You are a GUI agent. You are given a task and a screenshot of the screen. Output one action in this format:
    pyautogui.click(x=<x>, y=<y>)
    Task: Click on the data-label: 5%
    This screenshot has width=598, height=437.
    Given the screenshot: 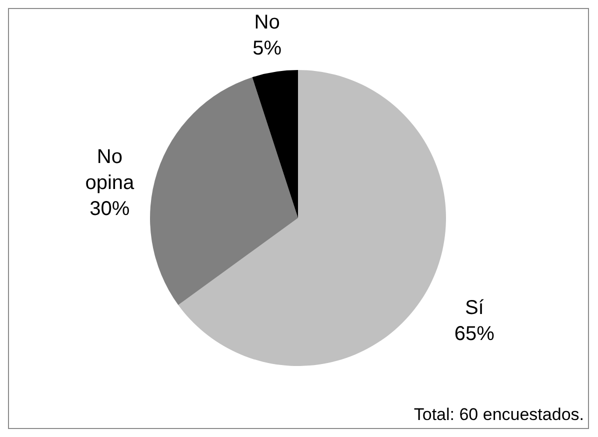 What is the action you would take?
    pyautogui.click(x=267, y=48)
    